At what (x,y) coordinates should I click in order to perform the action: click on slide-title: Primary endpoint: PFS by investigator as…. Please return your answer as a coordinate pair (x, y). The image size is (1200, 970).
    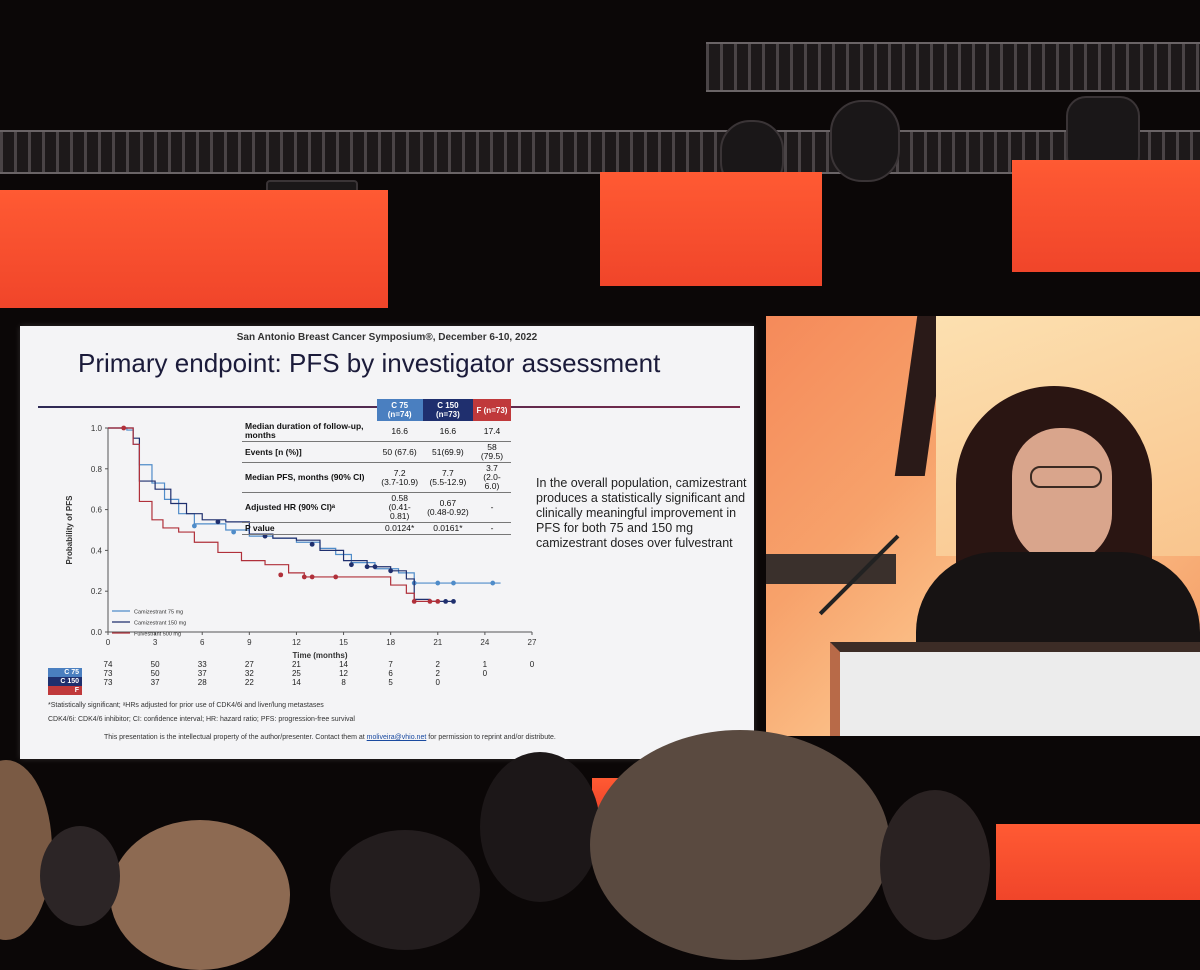
    Looking at the image, I should click on (369, 363).